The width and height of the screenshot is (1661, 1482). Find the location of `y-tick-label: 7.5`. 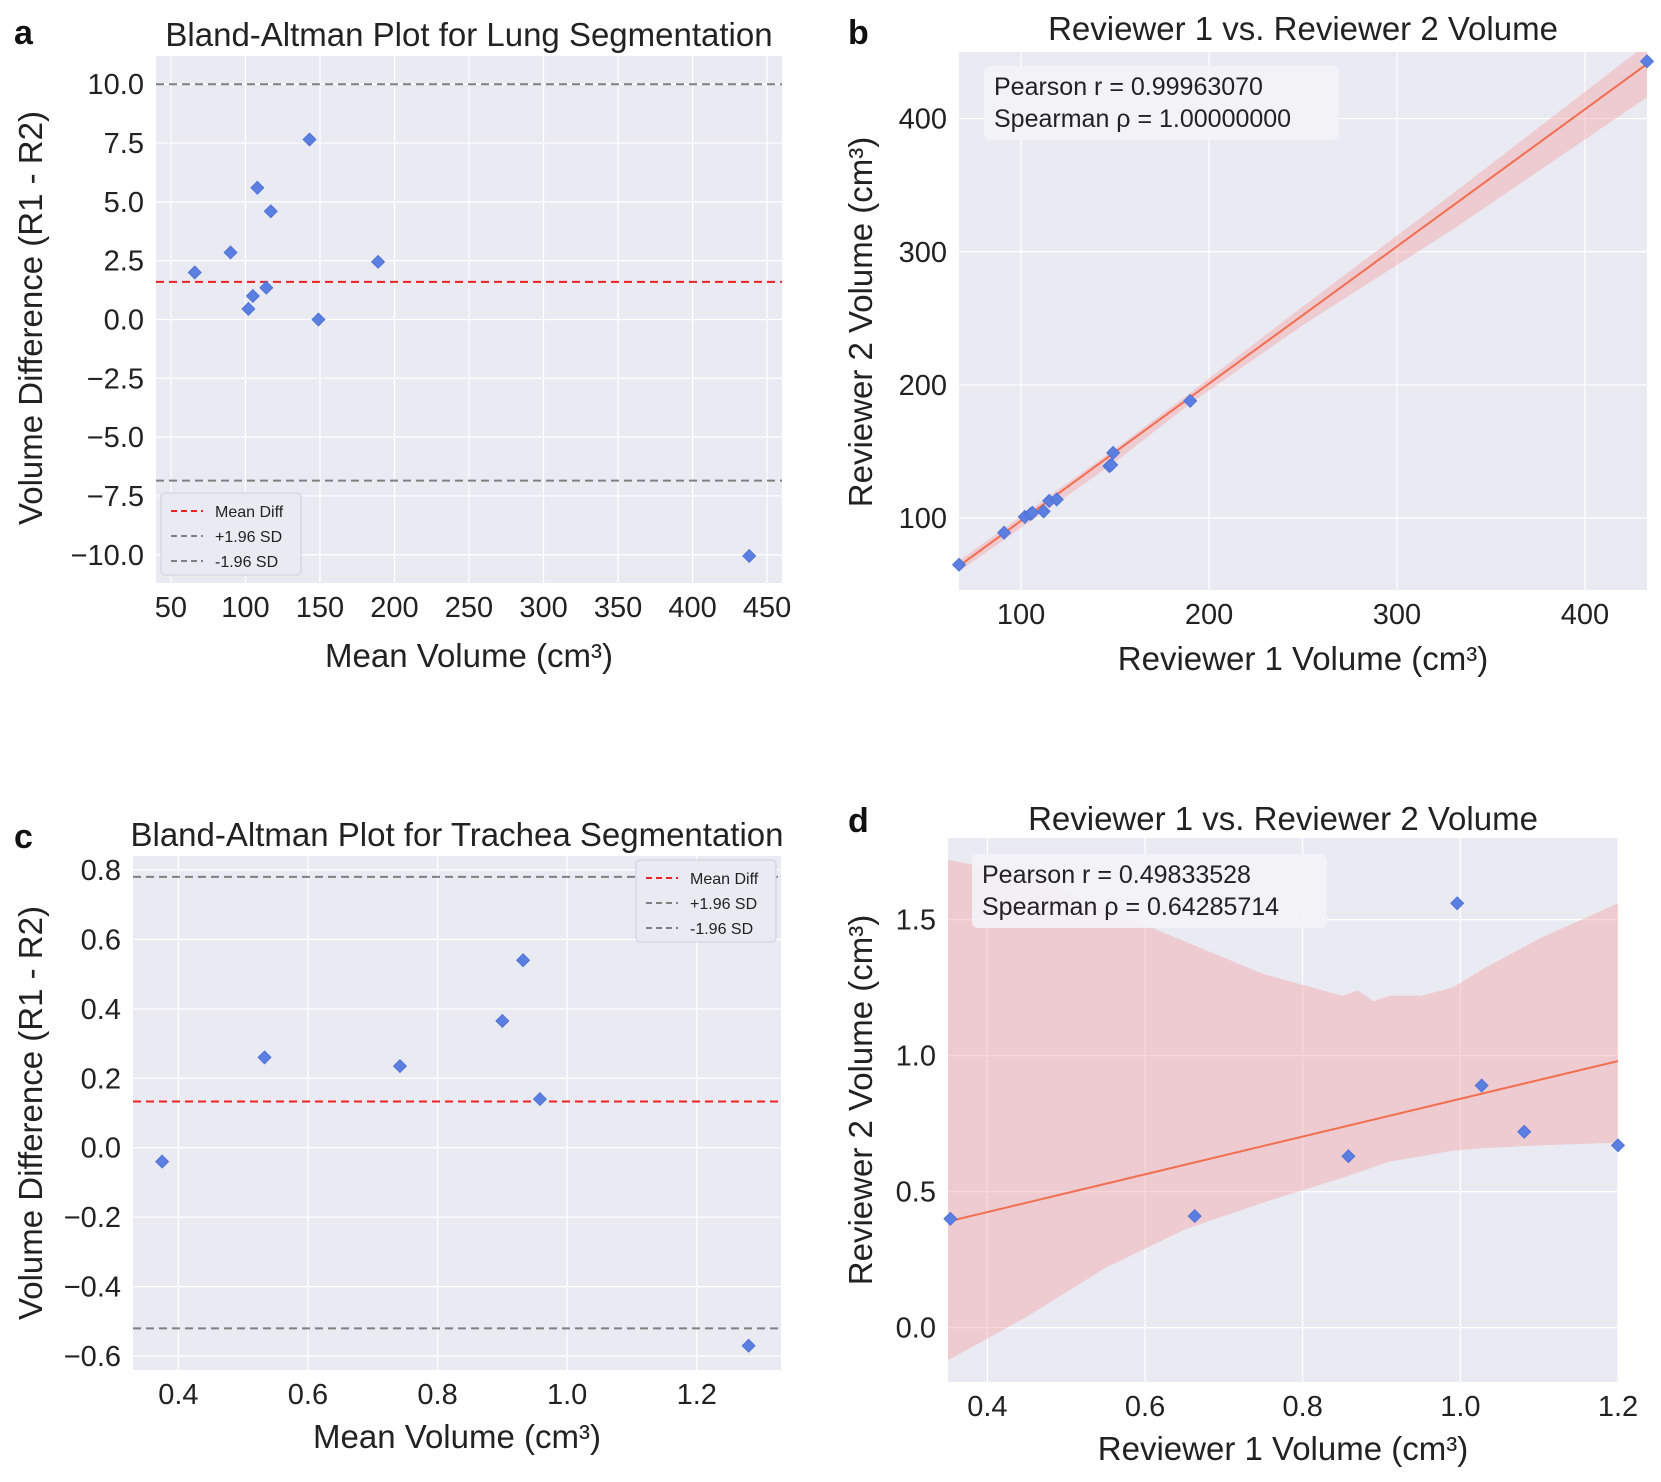

y-tick-label: 7.5 is located at coordinates (124, 144).